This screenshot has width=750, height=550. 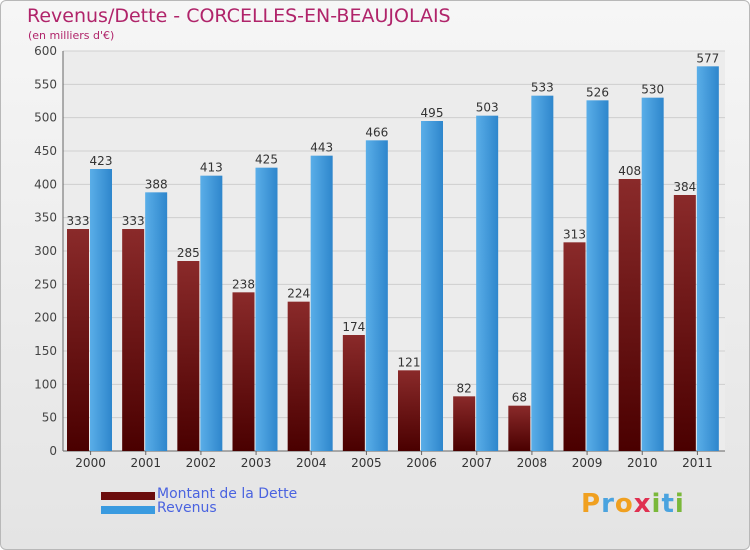 What do you see at coordinates (187, 508) in the screenshot?
I see `legend-label-revenus: Revenus` at bounding box center [187, 508].